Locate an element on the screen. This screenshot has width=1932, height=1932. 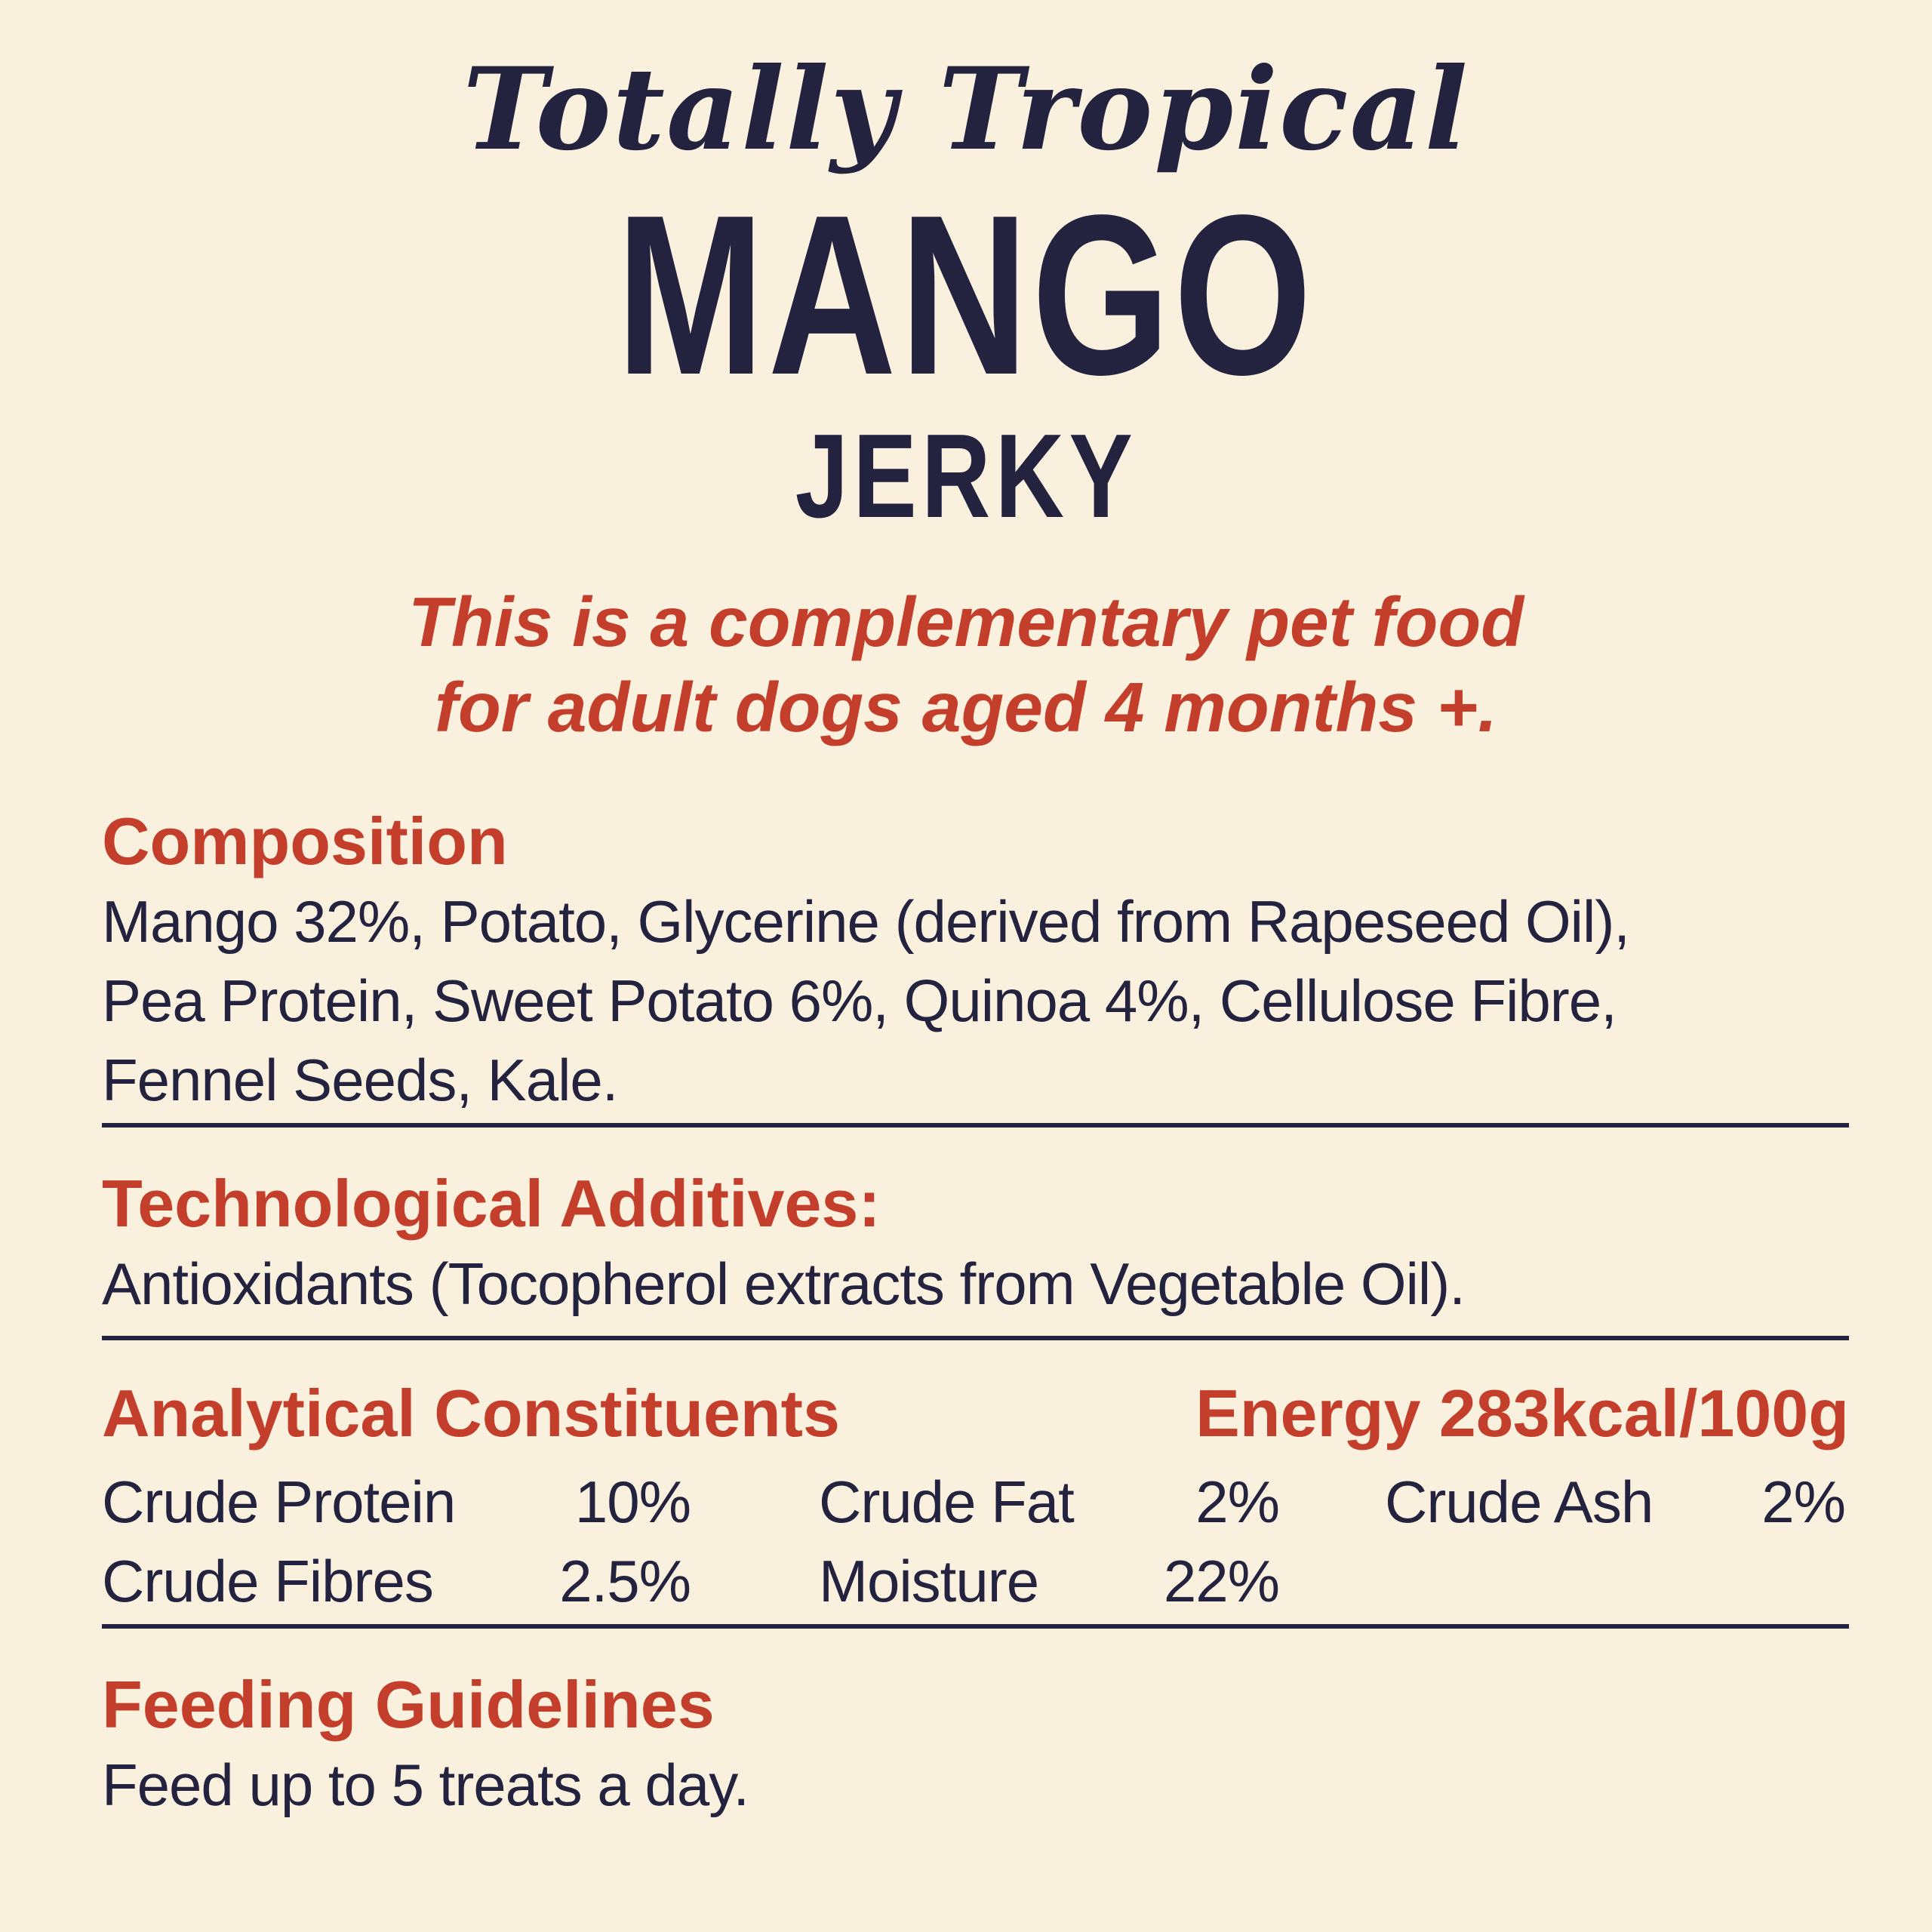
product-name-row: MANGO is located at coordinates (966, 294).